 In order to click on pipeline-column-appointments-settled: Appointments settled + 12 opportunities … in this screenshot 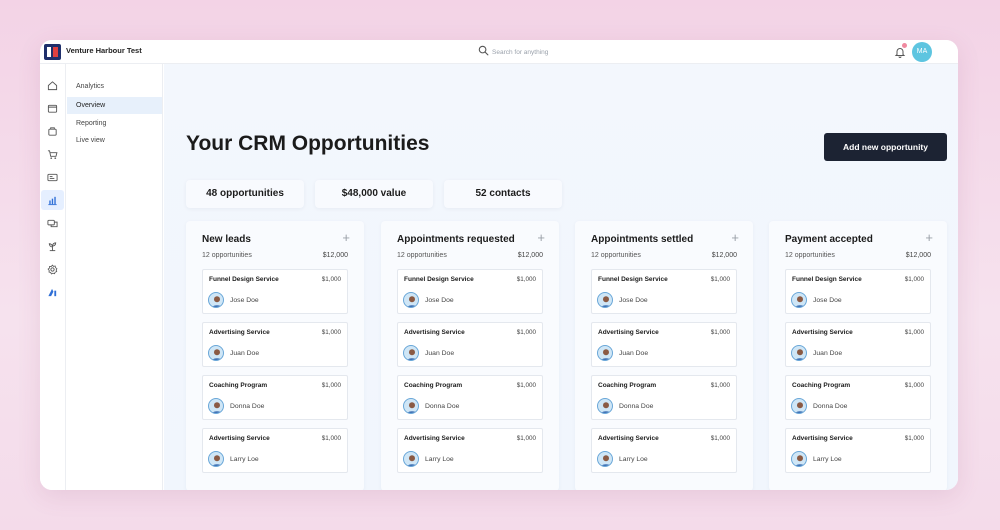, I will do `click(664, 355)`.